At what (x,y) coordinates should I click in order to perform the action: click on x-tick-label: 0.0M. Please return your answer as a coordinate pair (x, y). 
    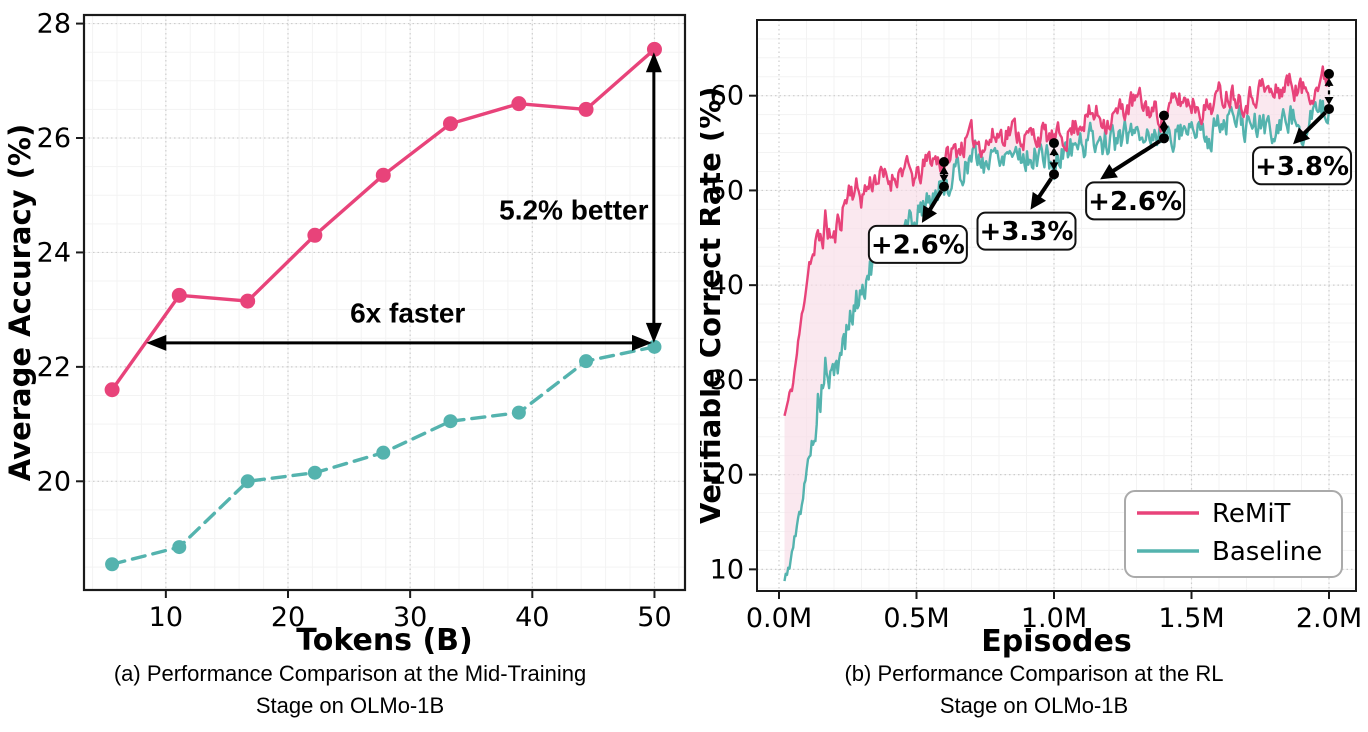
    Looking at the image, I should click on (779, 618).